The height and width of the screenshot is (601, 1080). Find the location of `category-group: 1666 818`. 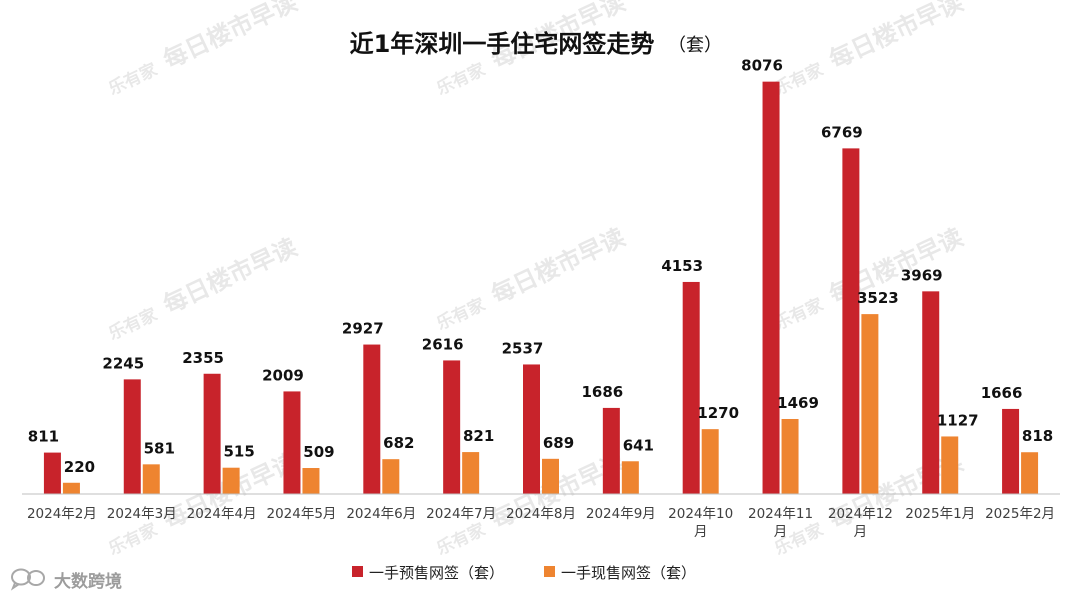

category-group: 1666 818 is located at coordinates (1017, 439).